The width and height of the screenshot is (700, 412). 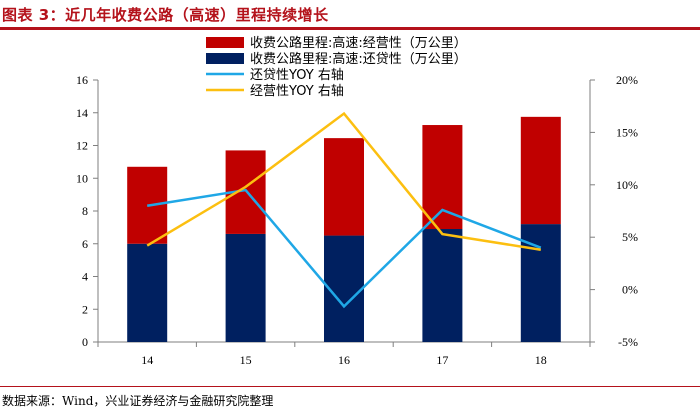 I want to click on legend-item: 收费公路里程:高速:经营性（万公里）, so click(x=336, y=43).